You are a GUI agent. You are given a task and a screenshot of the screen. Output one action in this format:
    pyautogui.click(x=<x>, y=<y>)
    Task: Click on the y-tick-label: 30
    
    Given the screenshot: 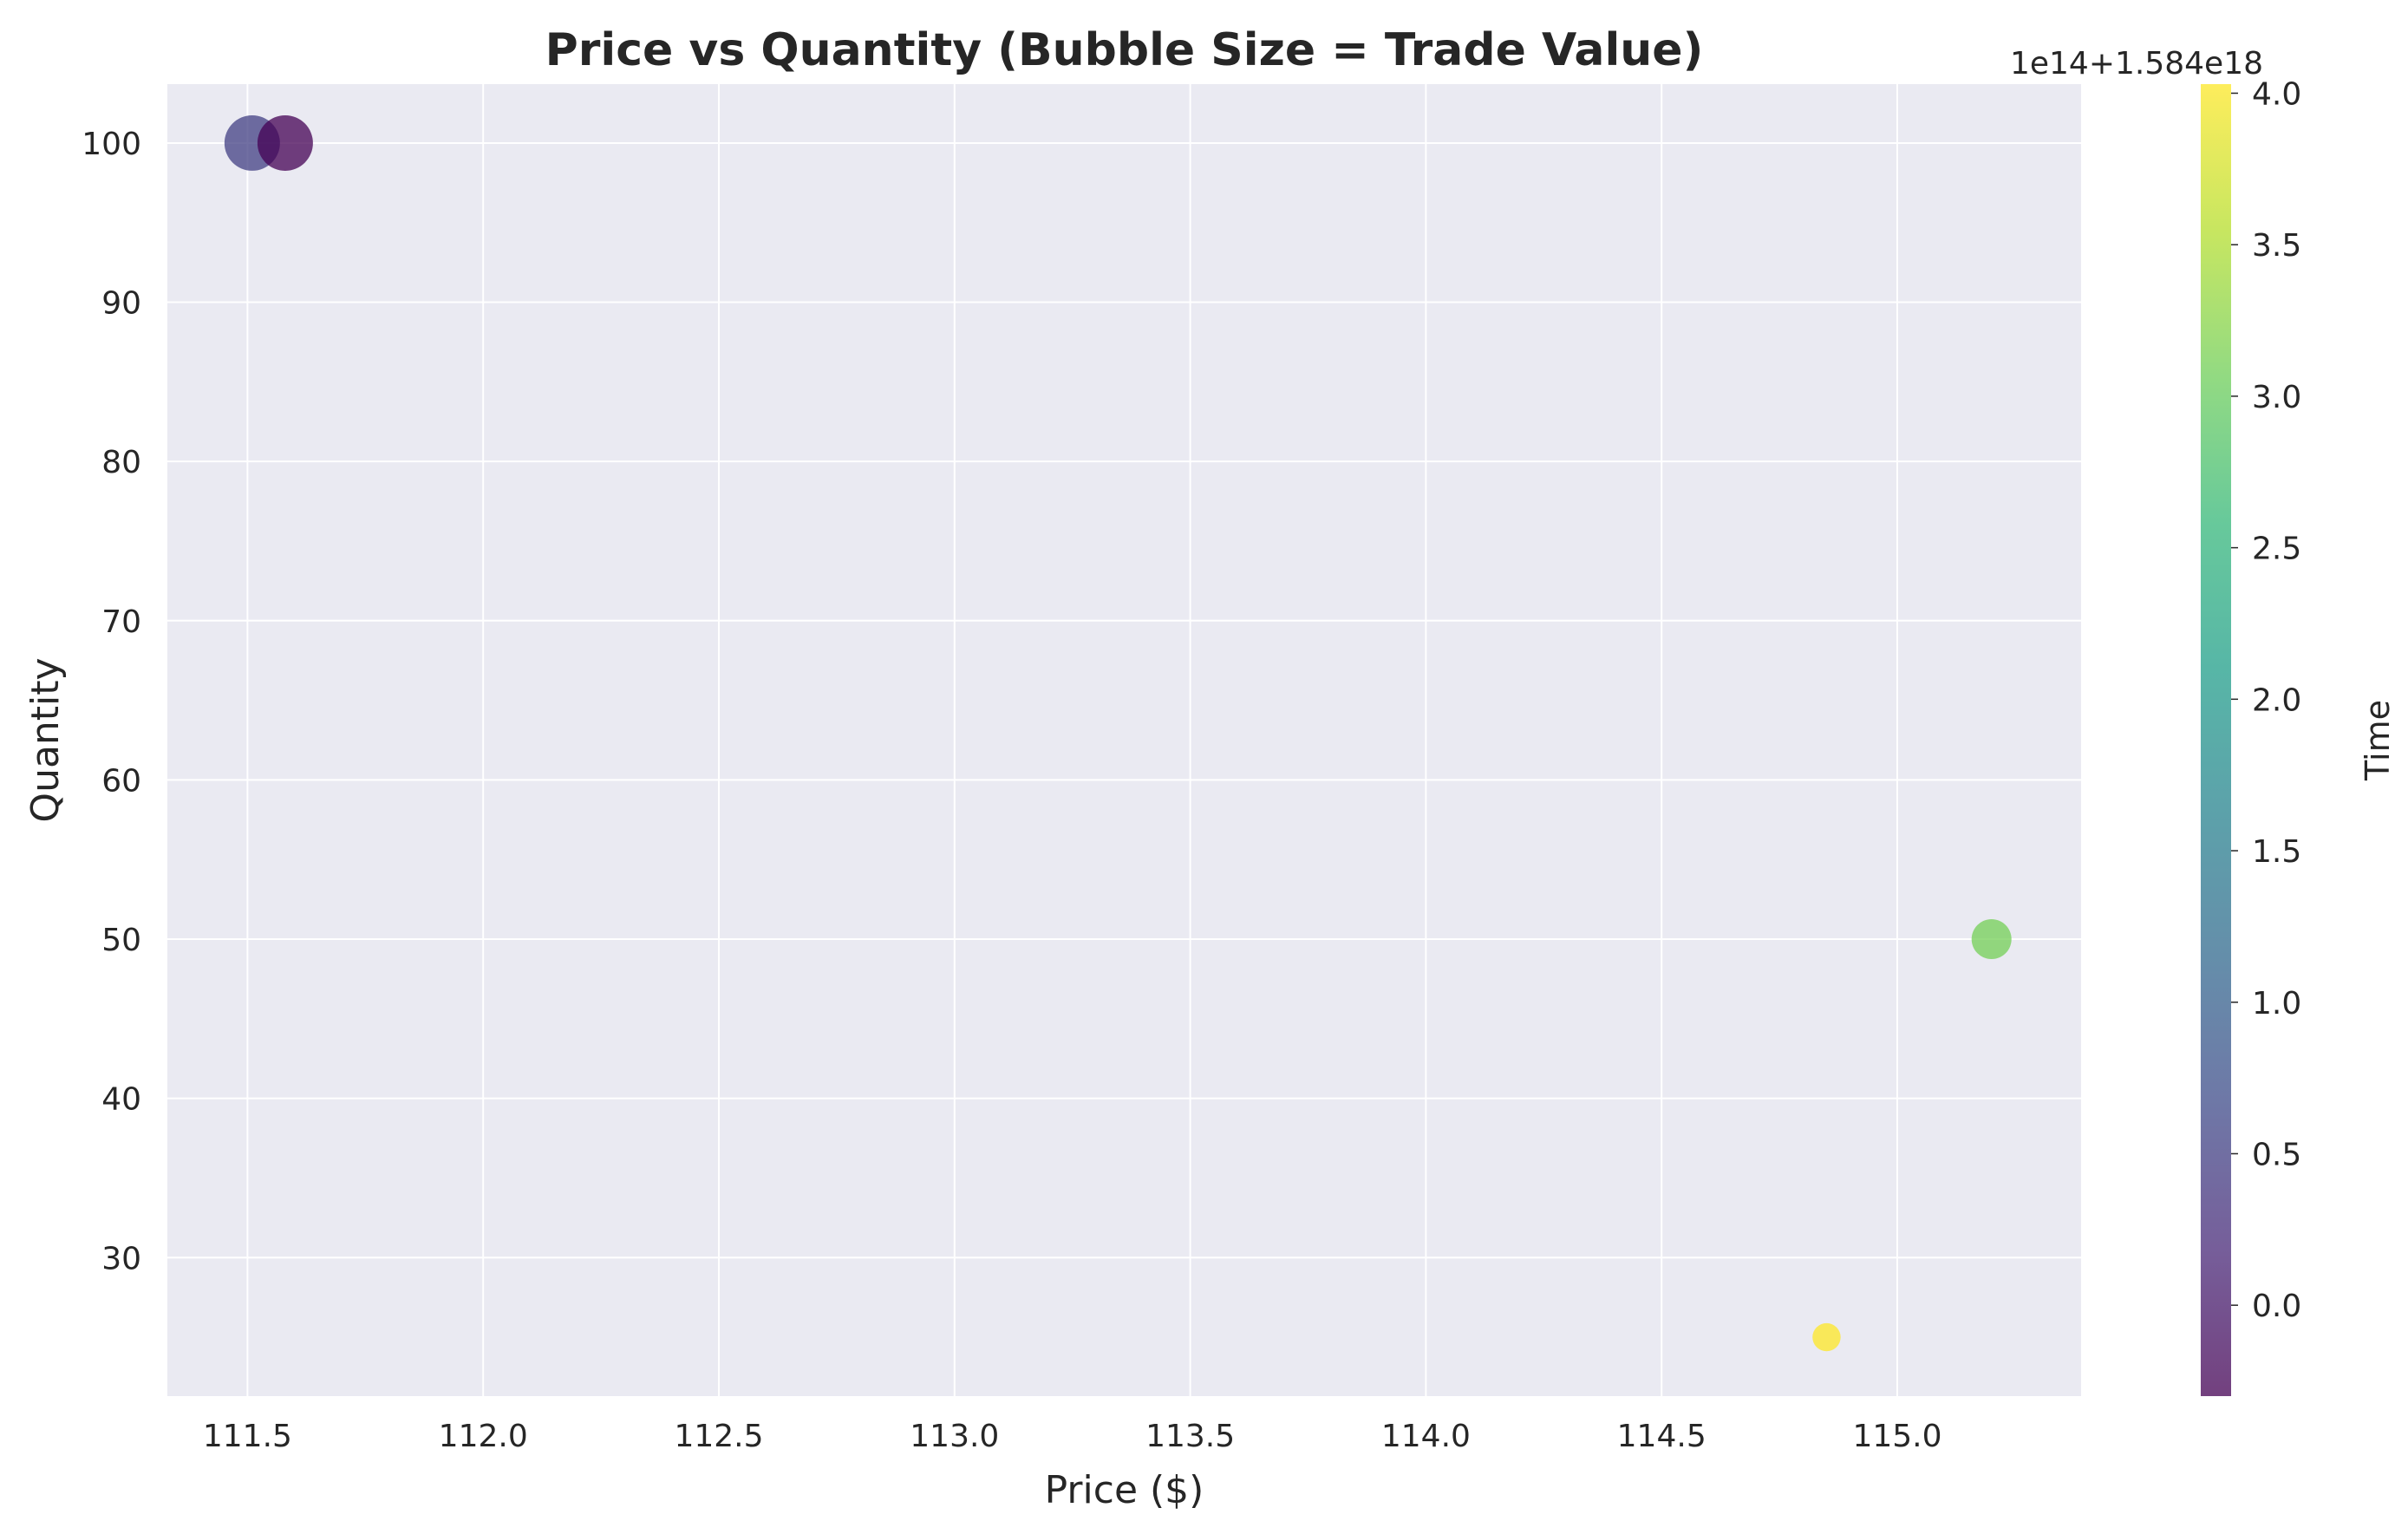 What is the action you would take?
    pyautogui.click(x=121, y=1258)
    